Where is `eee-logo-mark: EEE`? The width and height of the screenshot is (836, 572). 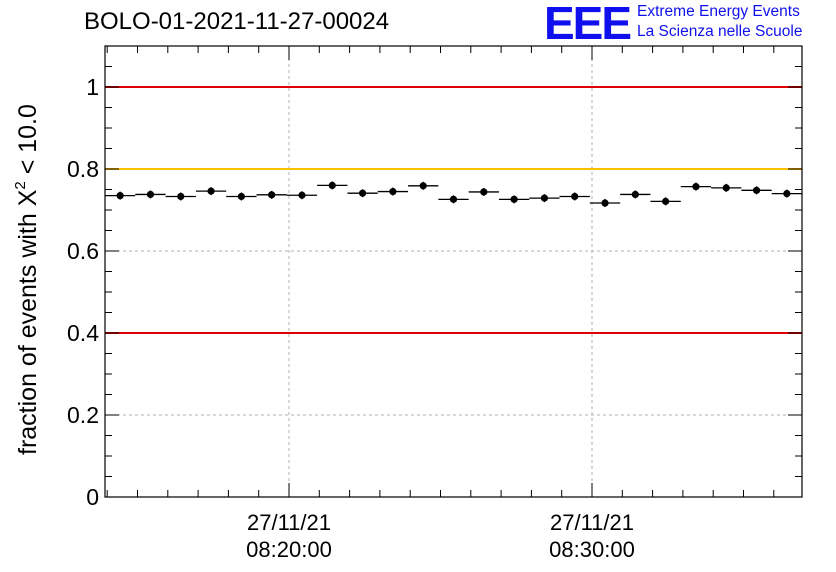
eee-logo-mark: EEE is located at coordinates (588, 24).